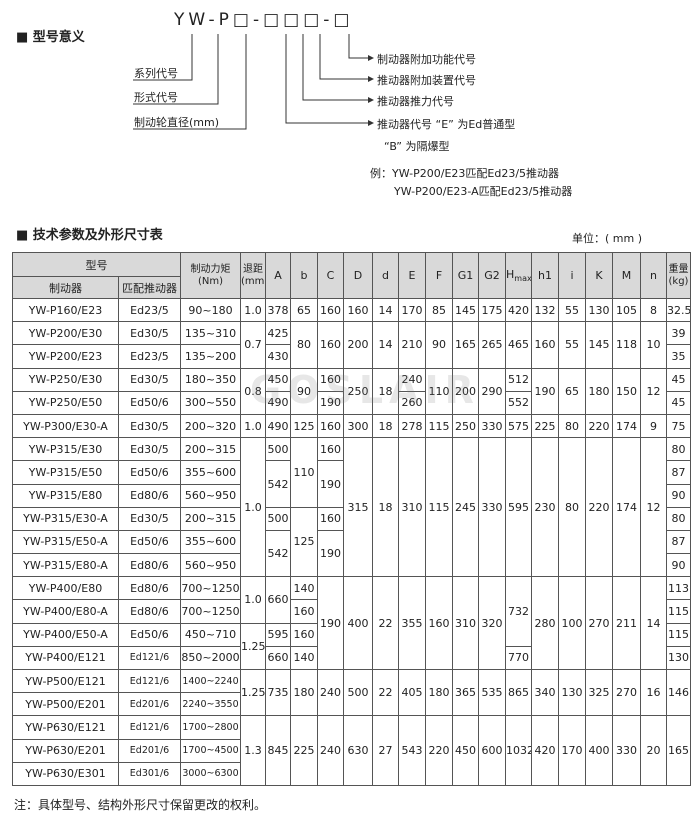 This screenshot has height=818, width=700. What do you see at coordinates (253, 281) in the screenshot?
I see `header-line: (mm)` at bounding box center [253, 281].